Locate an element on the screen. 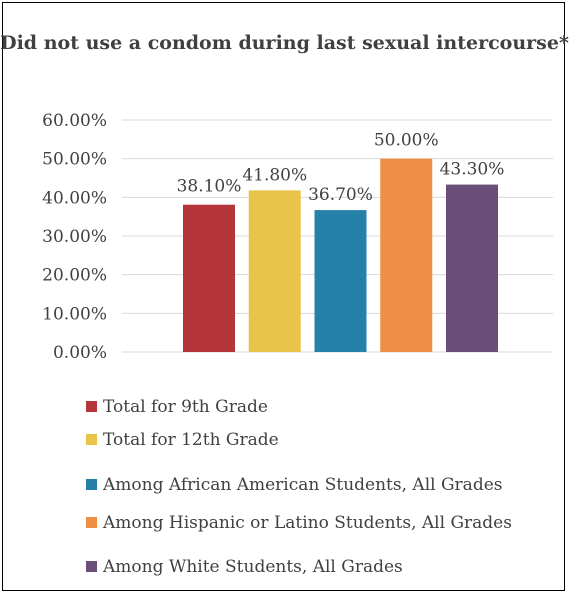 The width and height of the screenshot is (569, 593). legend-label: Among White Students, All Grades is located at coordinates (253, 567).